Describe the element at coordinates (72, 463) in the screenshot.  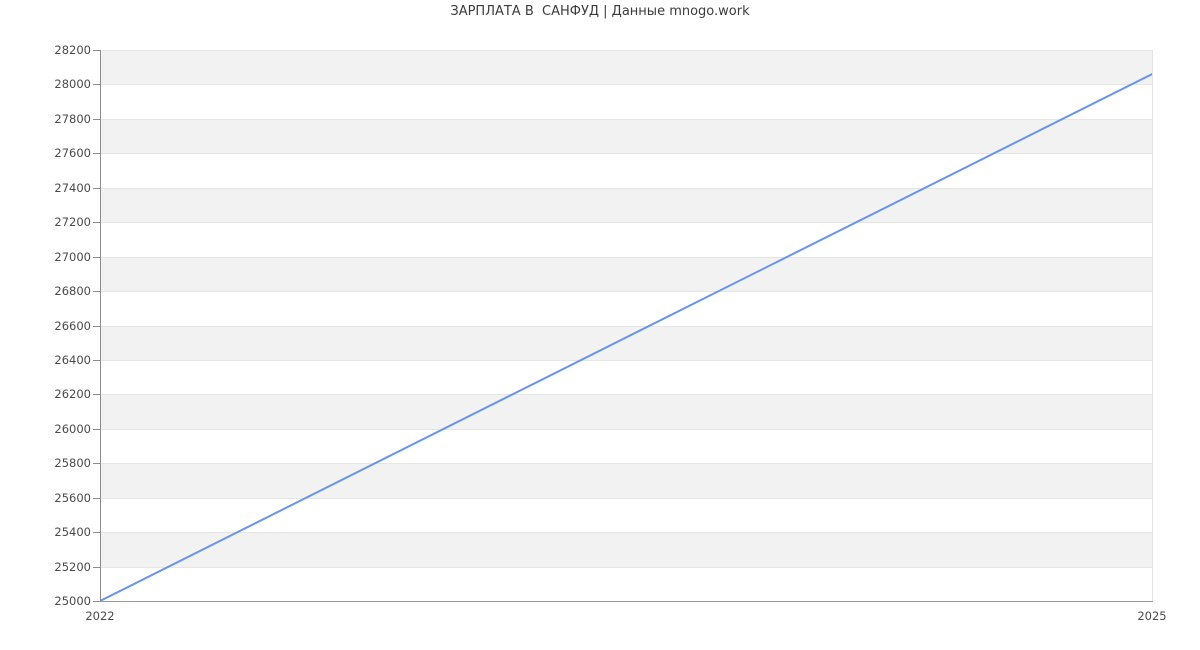
I see `y-tick-label: 25800` at that location.